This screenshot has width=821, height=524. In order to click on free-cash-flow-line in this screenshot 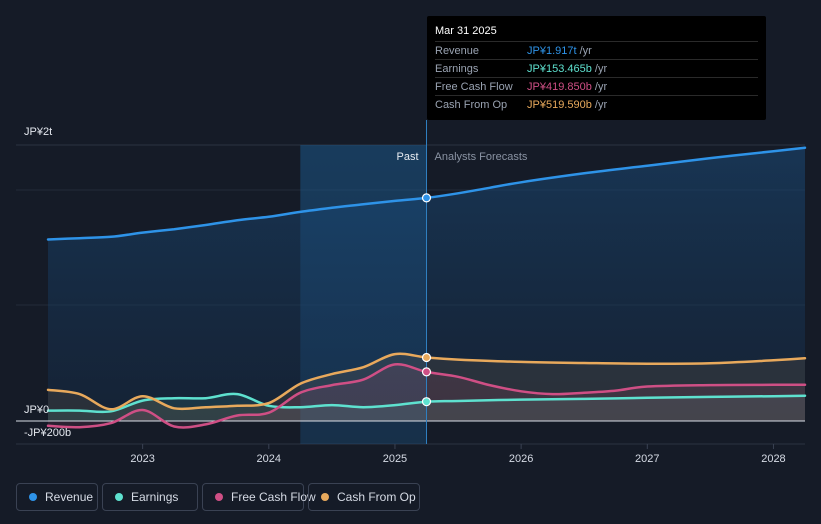, I will do `click(426, 396)`.